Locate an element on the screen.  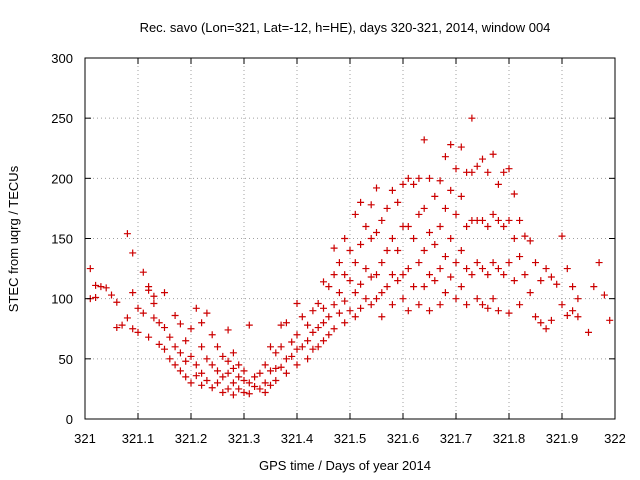
x-tick-label: 321.6 is located at coordinates (403, 438).